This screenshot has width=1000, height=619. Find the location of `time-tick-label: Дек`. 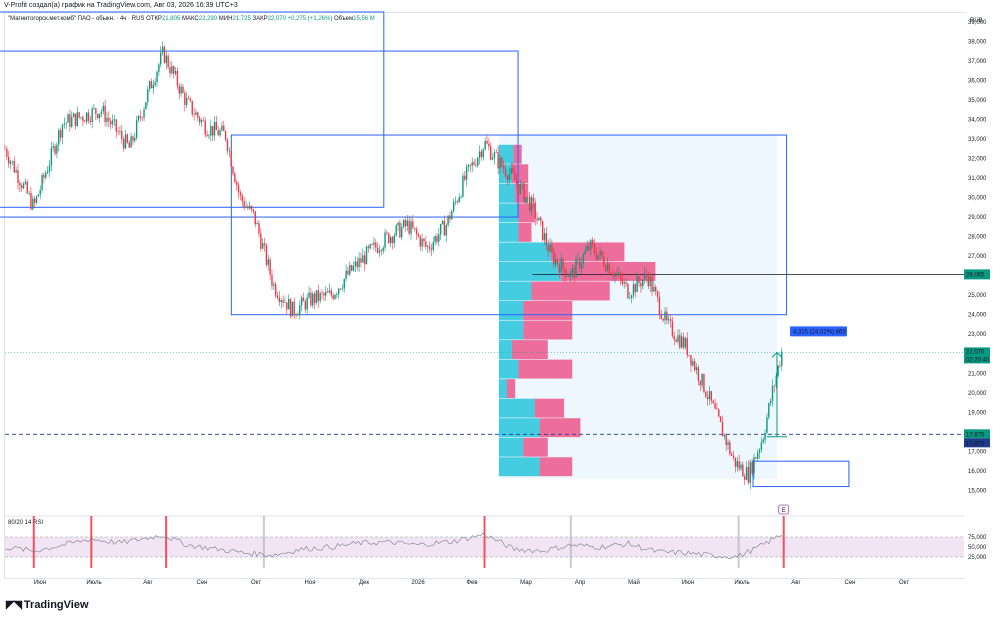

time-tick-label: Дек is located at coordinates (364, 583).